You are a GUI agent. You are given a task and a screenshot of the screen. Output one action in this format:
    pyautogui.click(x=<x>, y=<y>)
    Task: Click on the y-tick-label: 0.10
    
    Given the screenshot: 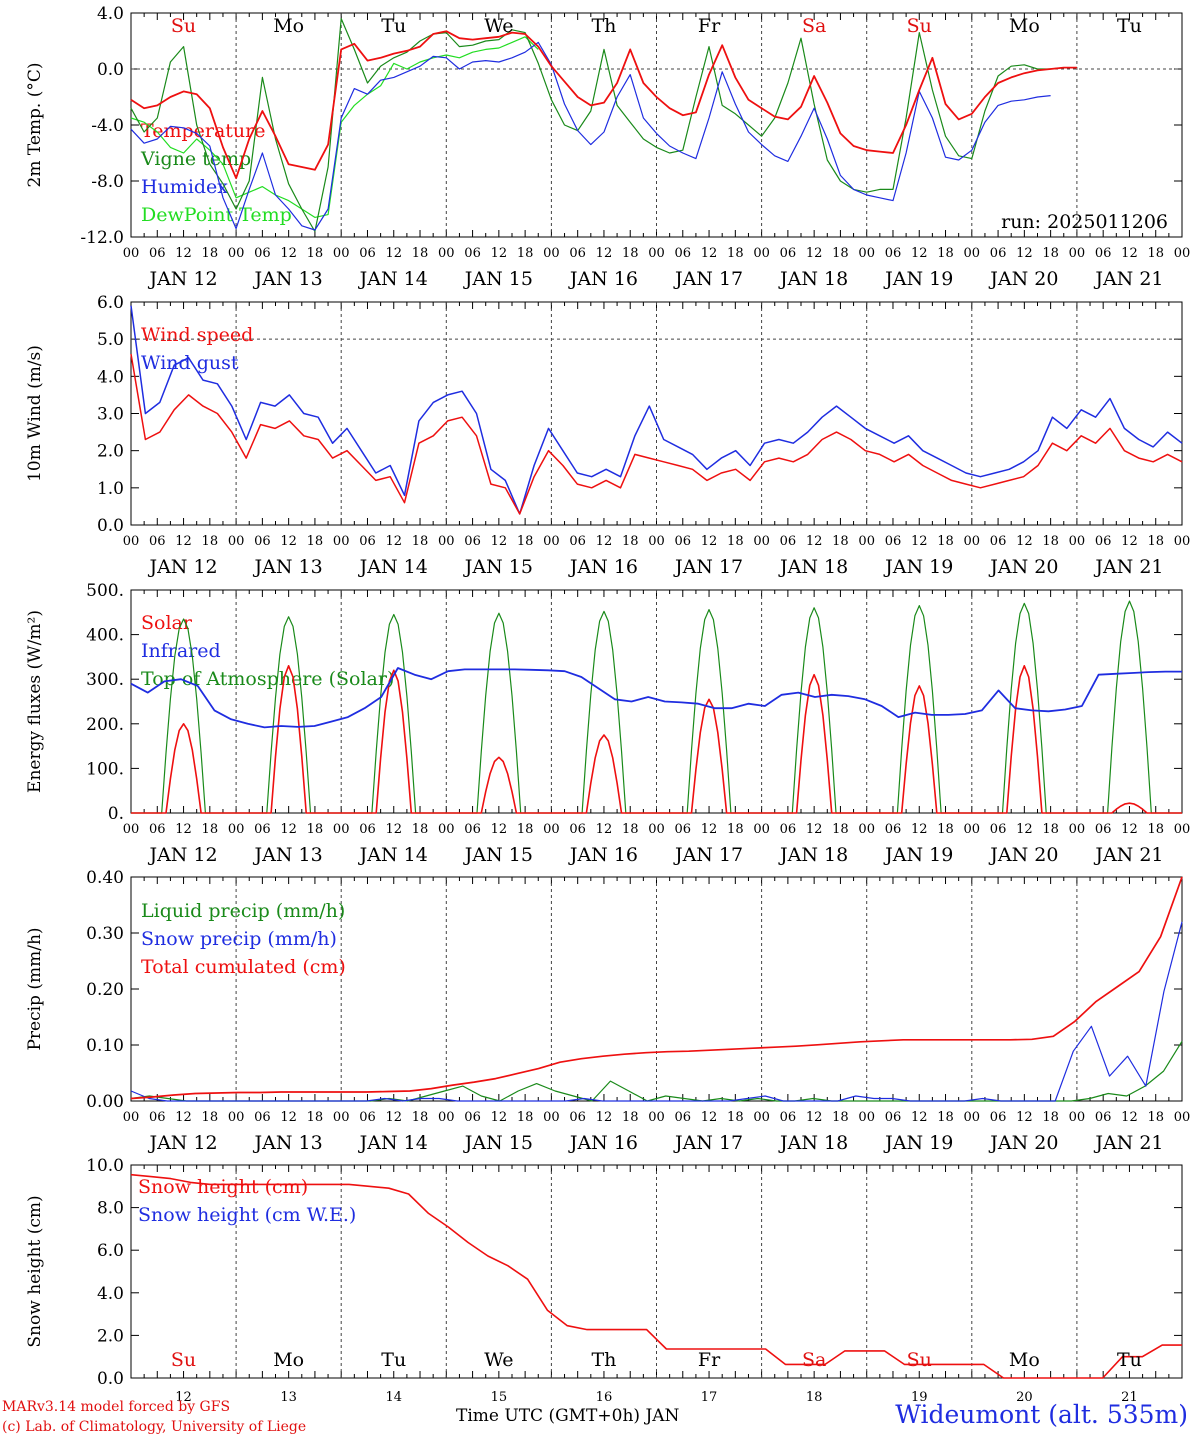 What is the action you would take?
    pyautogui.click(x=105, y=1046)
    